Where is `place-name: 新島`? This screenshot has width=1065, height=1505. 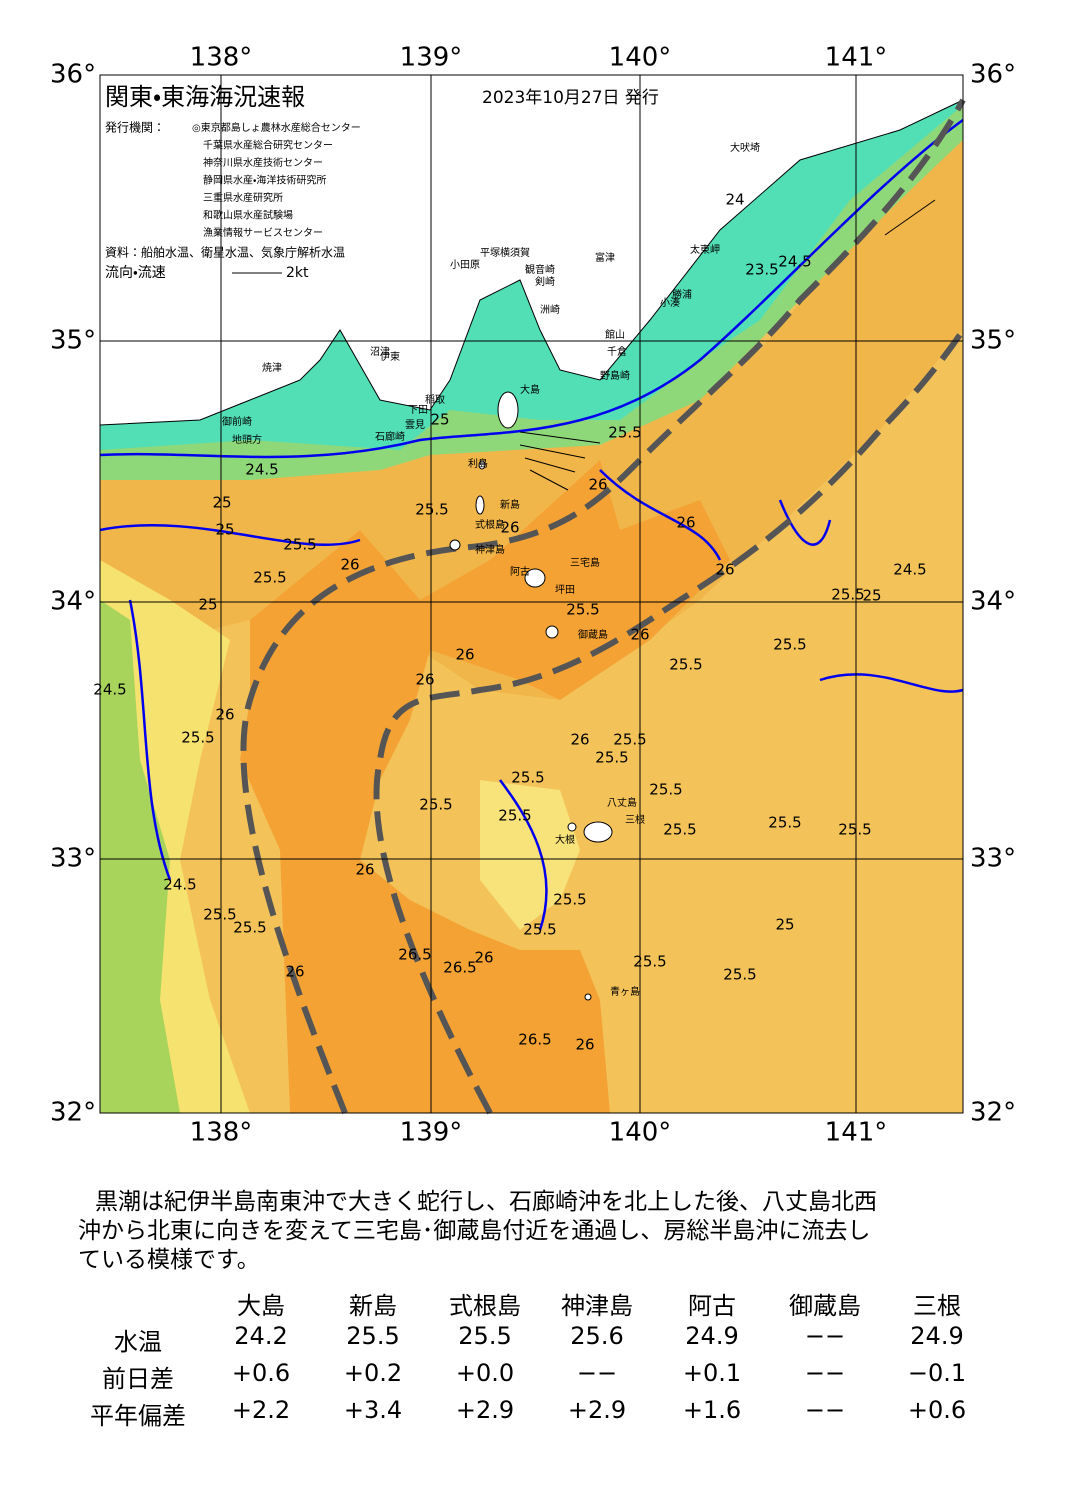
place-name: 新島 is located at coordinates (510, 504).